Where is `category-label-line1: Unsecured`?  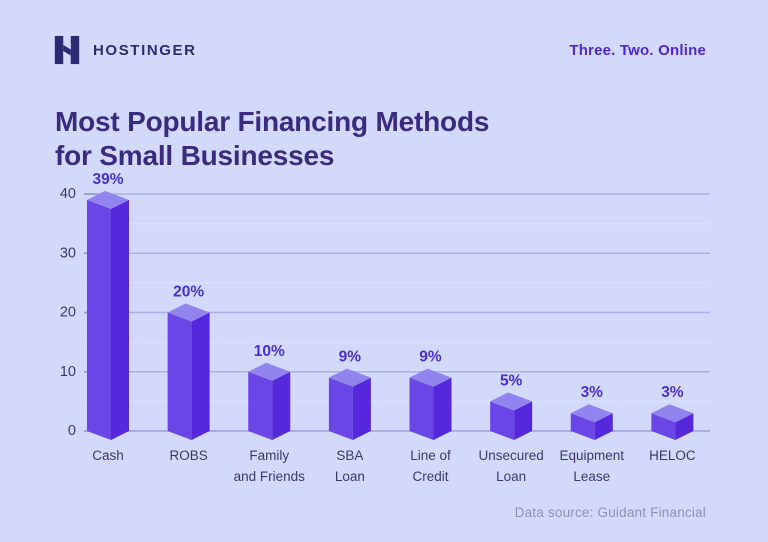
category-label-line1: Unsecured is located at coordinates (510, 455).